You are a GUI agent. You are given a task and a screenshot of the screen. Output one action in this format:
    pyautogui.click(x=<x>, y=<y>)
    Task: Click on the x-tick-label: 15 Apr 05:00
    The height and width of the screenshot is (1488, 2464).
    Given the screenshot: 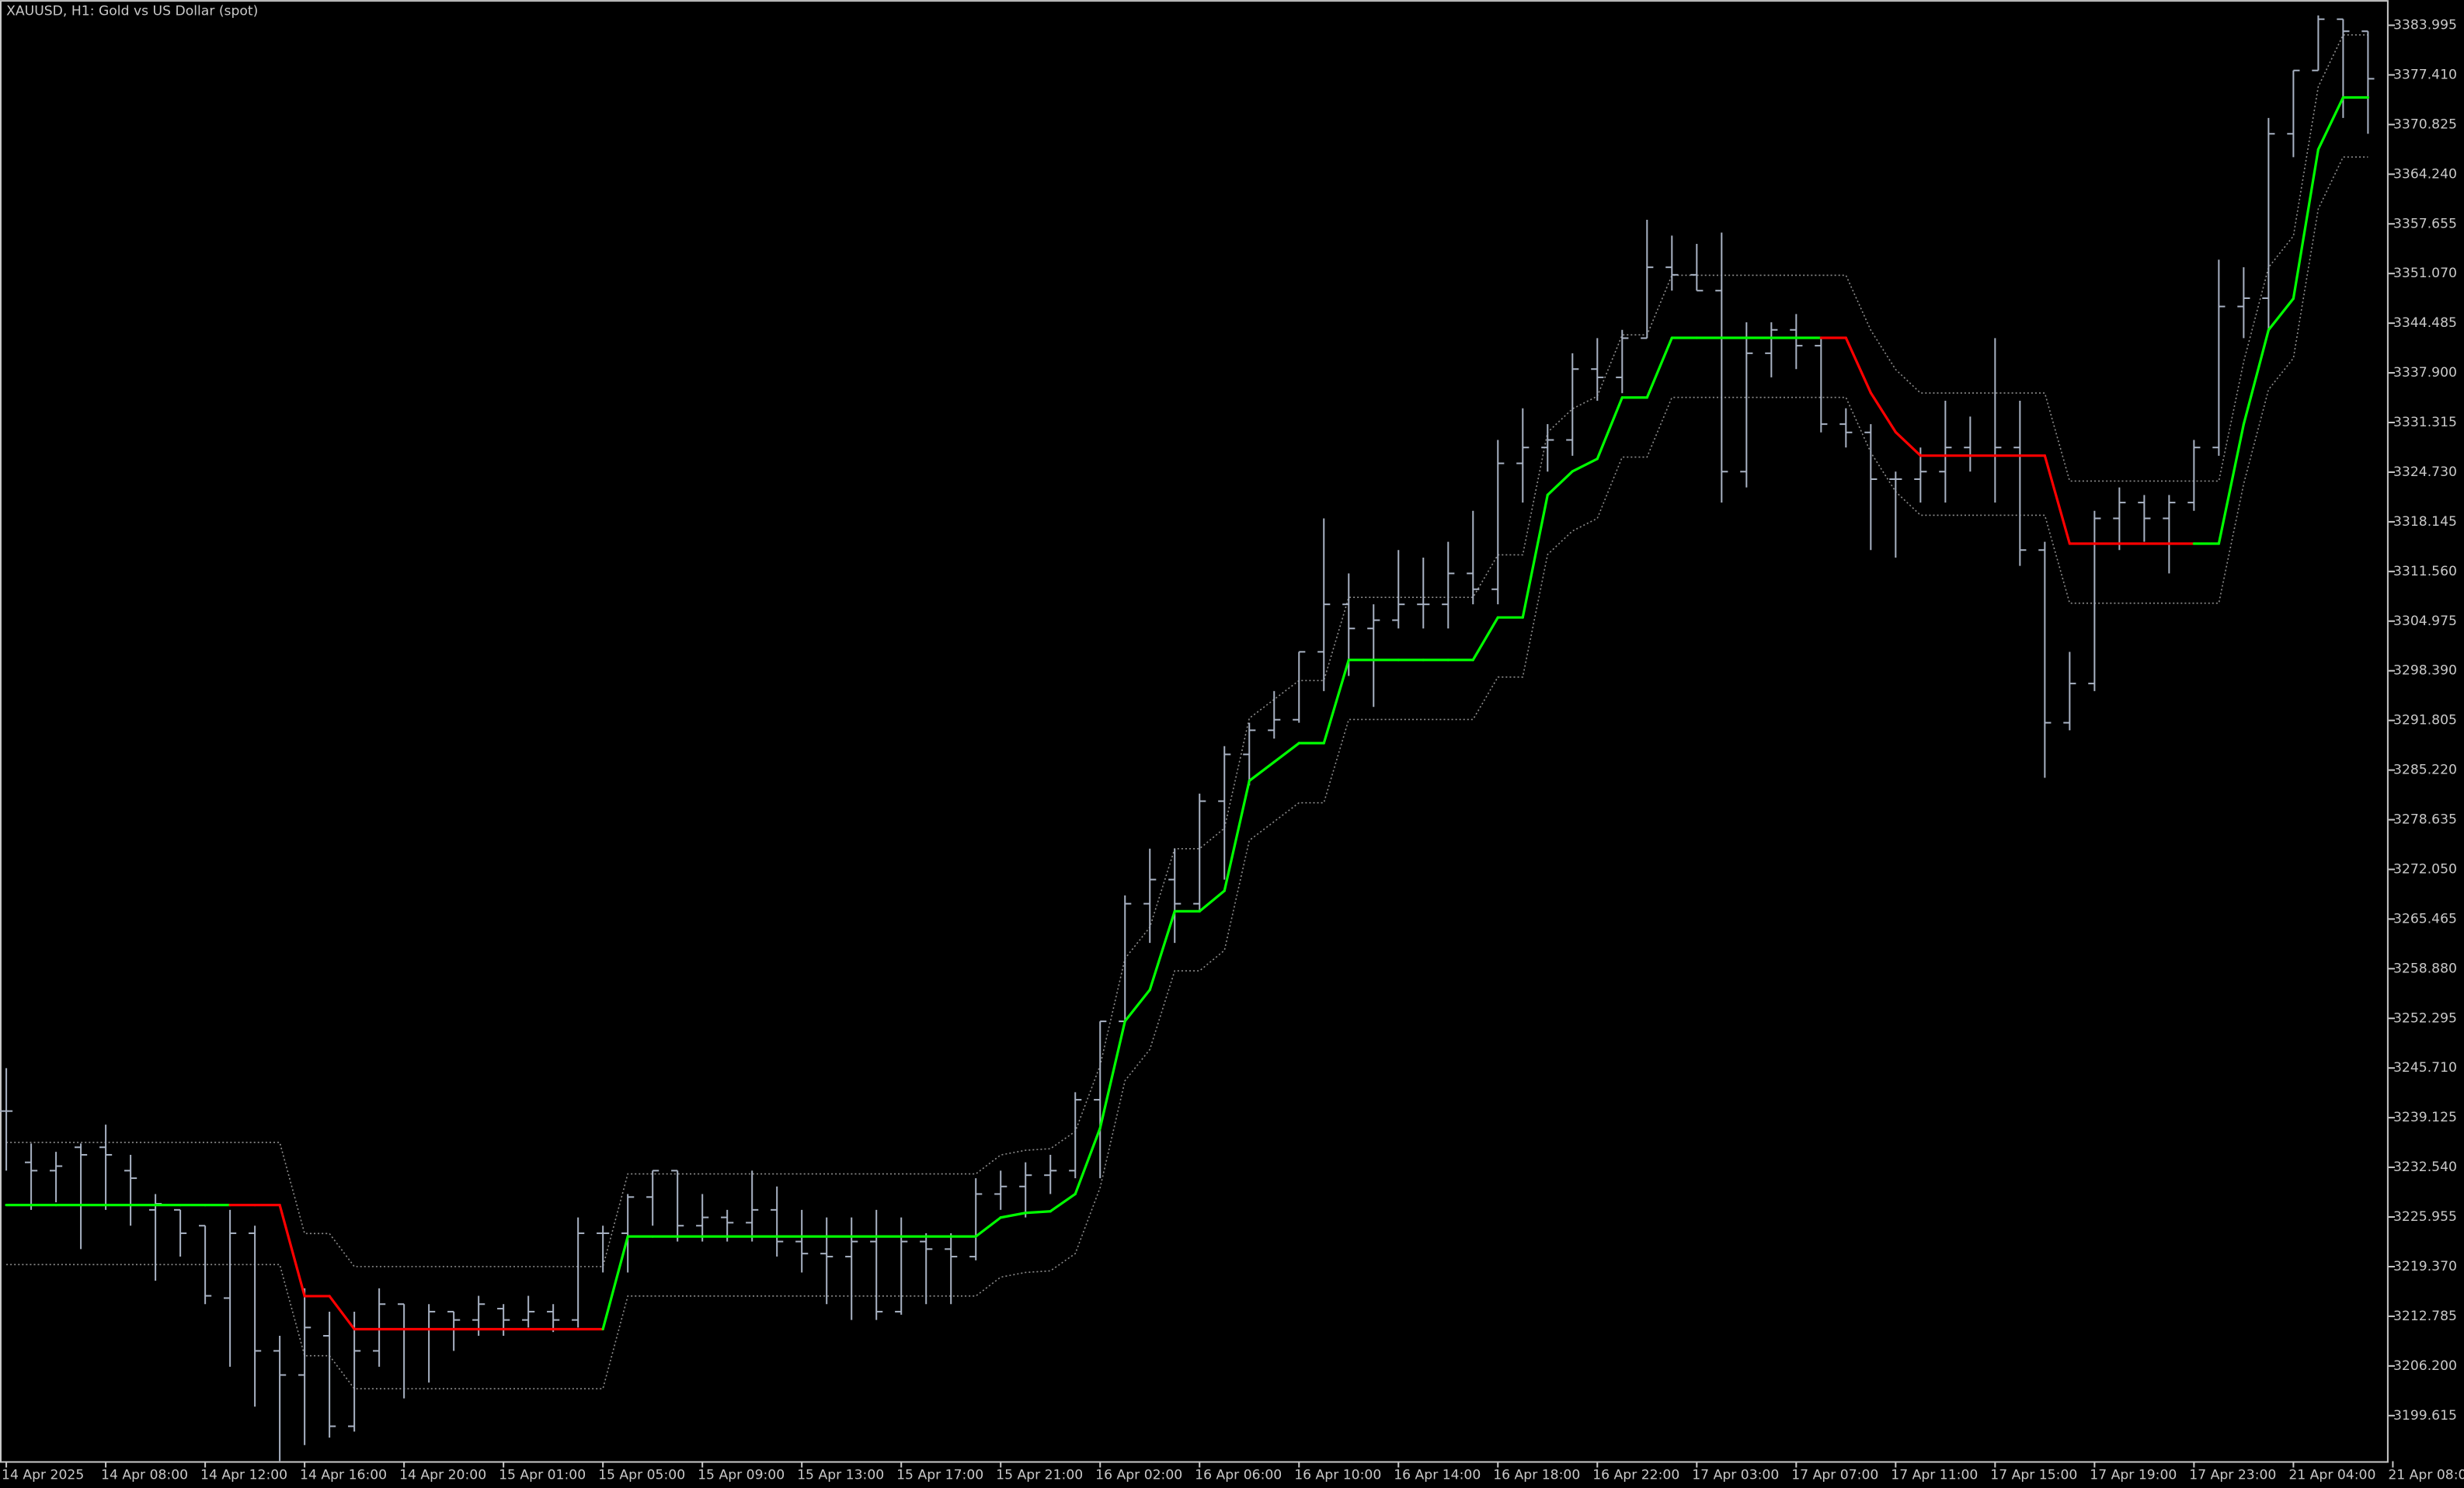 What is the action you would take?
    pyautogui.click(x=641, y=1475)
    